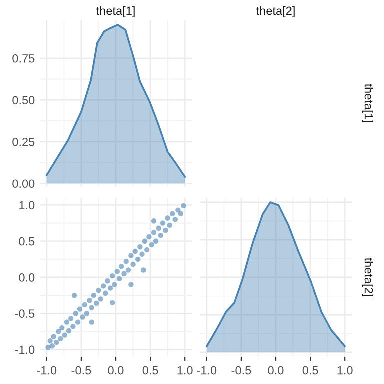 Image resolution: width=384 pixels, height=384 pixels. I want to click on y-tick-label: 1.0, so click(27, 205).